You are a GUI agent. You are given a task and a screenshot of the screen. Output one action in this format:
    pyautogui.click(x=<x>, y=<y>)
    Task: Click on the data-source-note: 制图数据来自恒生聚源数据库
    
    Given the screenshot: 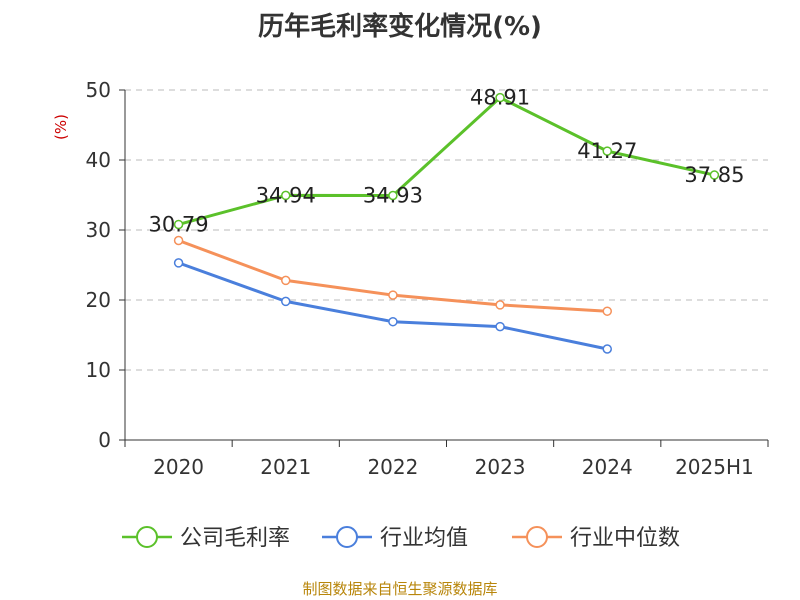 What is the action you would take?
    pyautogui.click(x=400, y=589)
    